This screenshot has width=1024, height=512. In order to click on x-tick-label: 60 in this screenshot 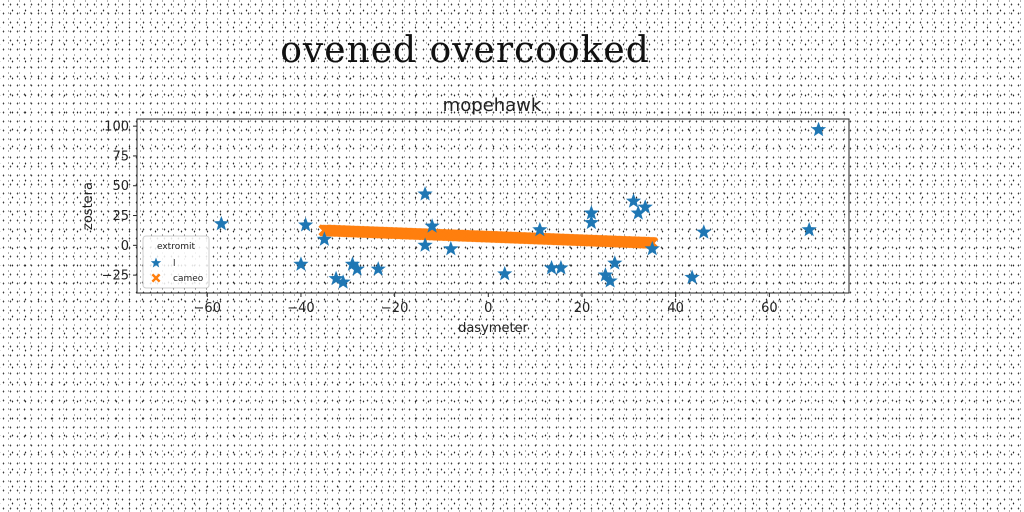, I will do `click(769, 308)`.